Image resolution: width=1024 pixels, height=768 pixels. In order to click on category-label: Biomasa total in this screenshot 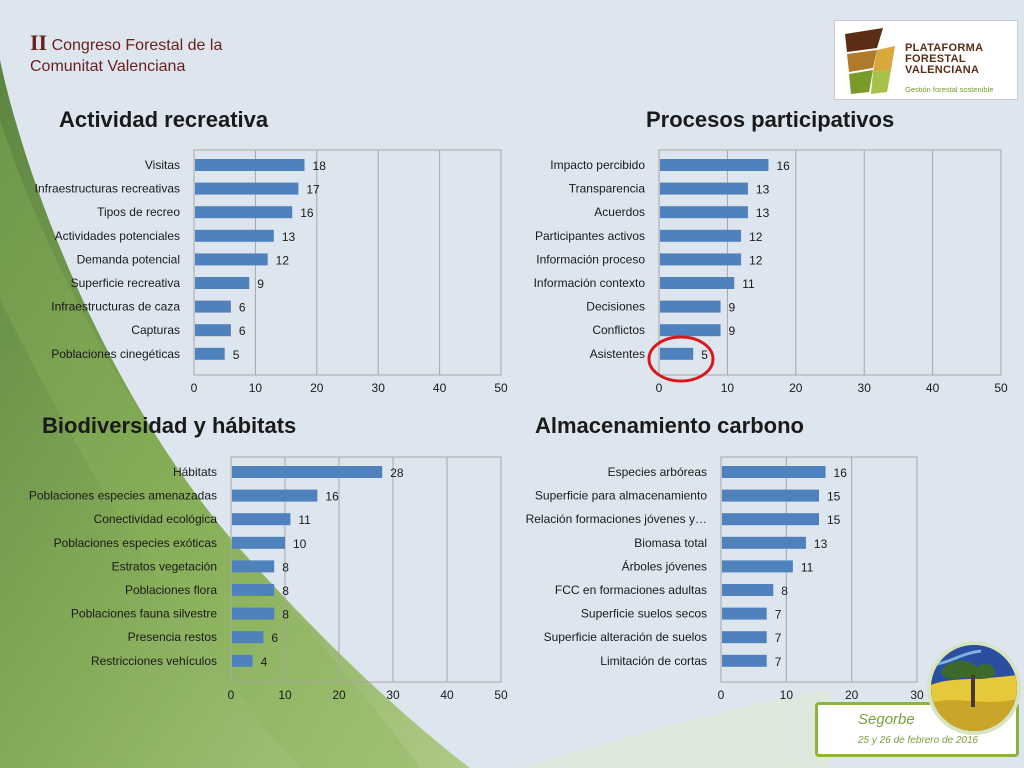, I will do `click(670, 543)`.